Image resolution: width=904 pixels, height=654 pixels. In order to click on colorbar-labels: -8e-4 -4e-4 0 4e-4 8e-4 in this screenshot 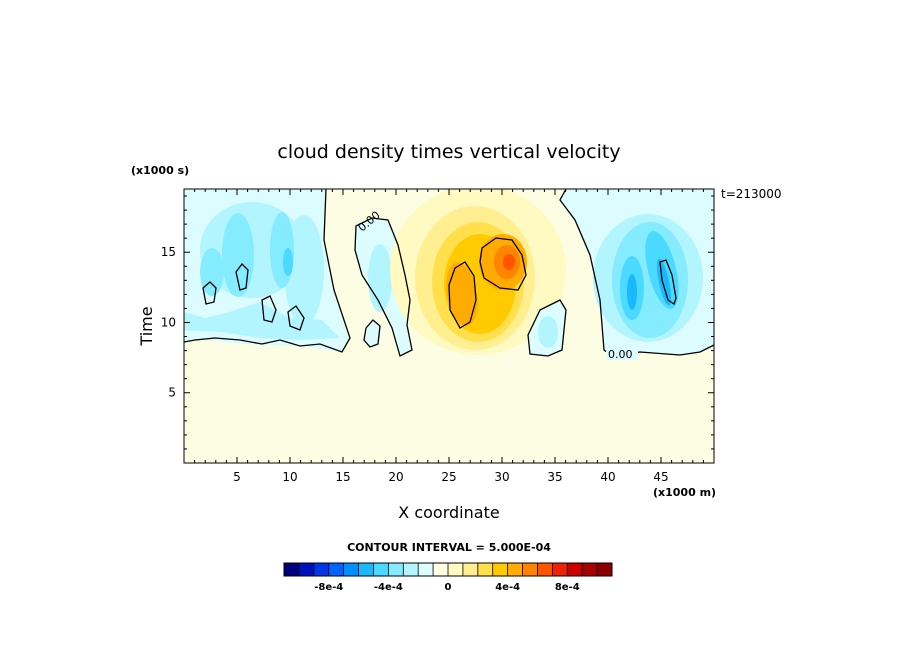, I will do `click(447, 587)`.